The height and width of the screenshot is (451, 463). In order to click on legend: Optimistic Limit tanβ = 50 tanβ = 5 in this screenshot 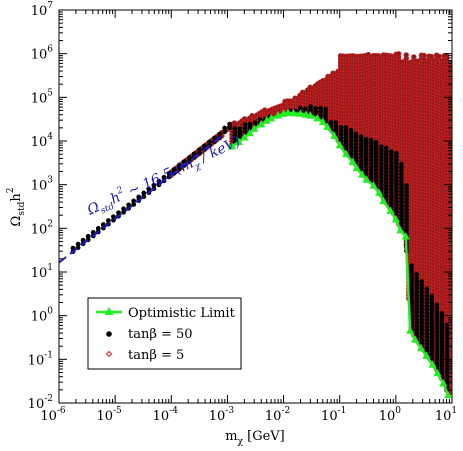, I will do `click(164, 333)`.